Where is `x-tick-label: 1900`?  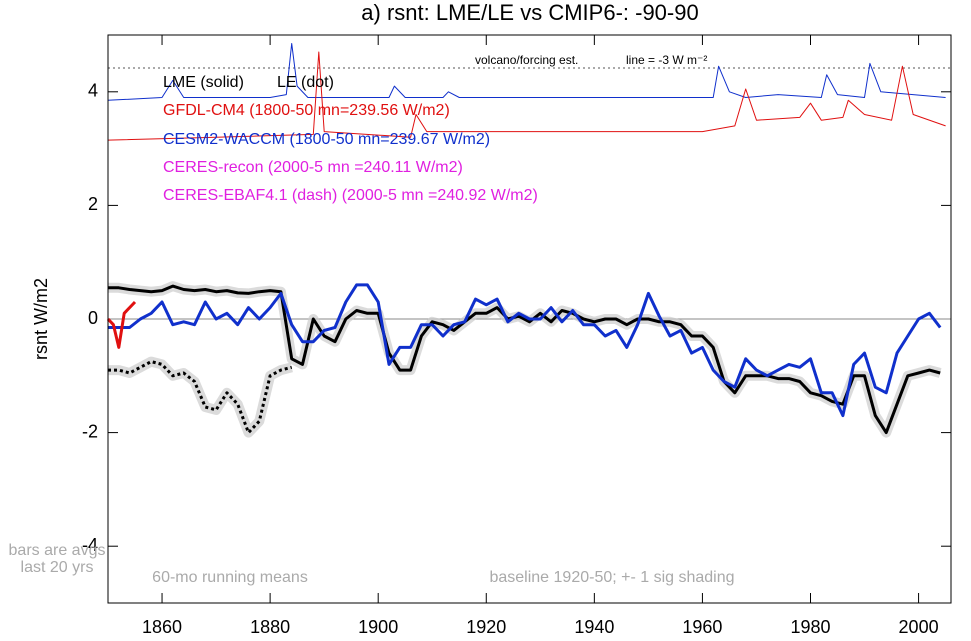
x-tick-label: 1900 is located at coordinates (378, 627).